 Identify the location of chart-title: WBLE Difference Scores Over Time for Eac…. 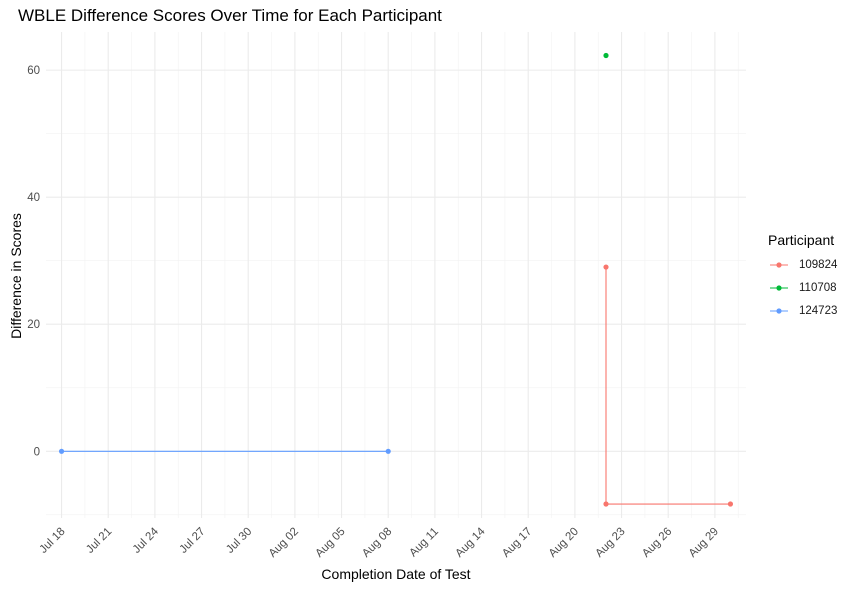
(230, 15).